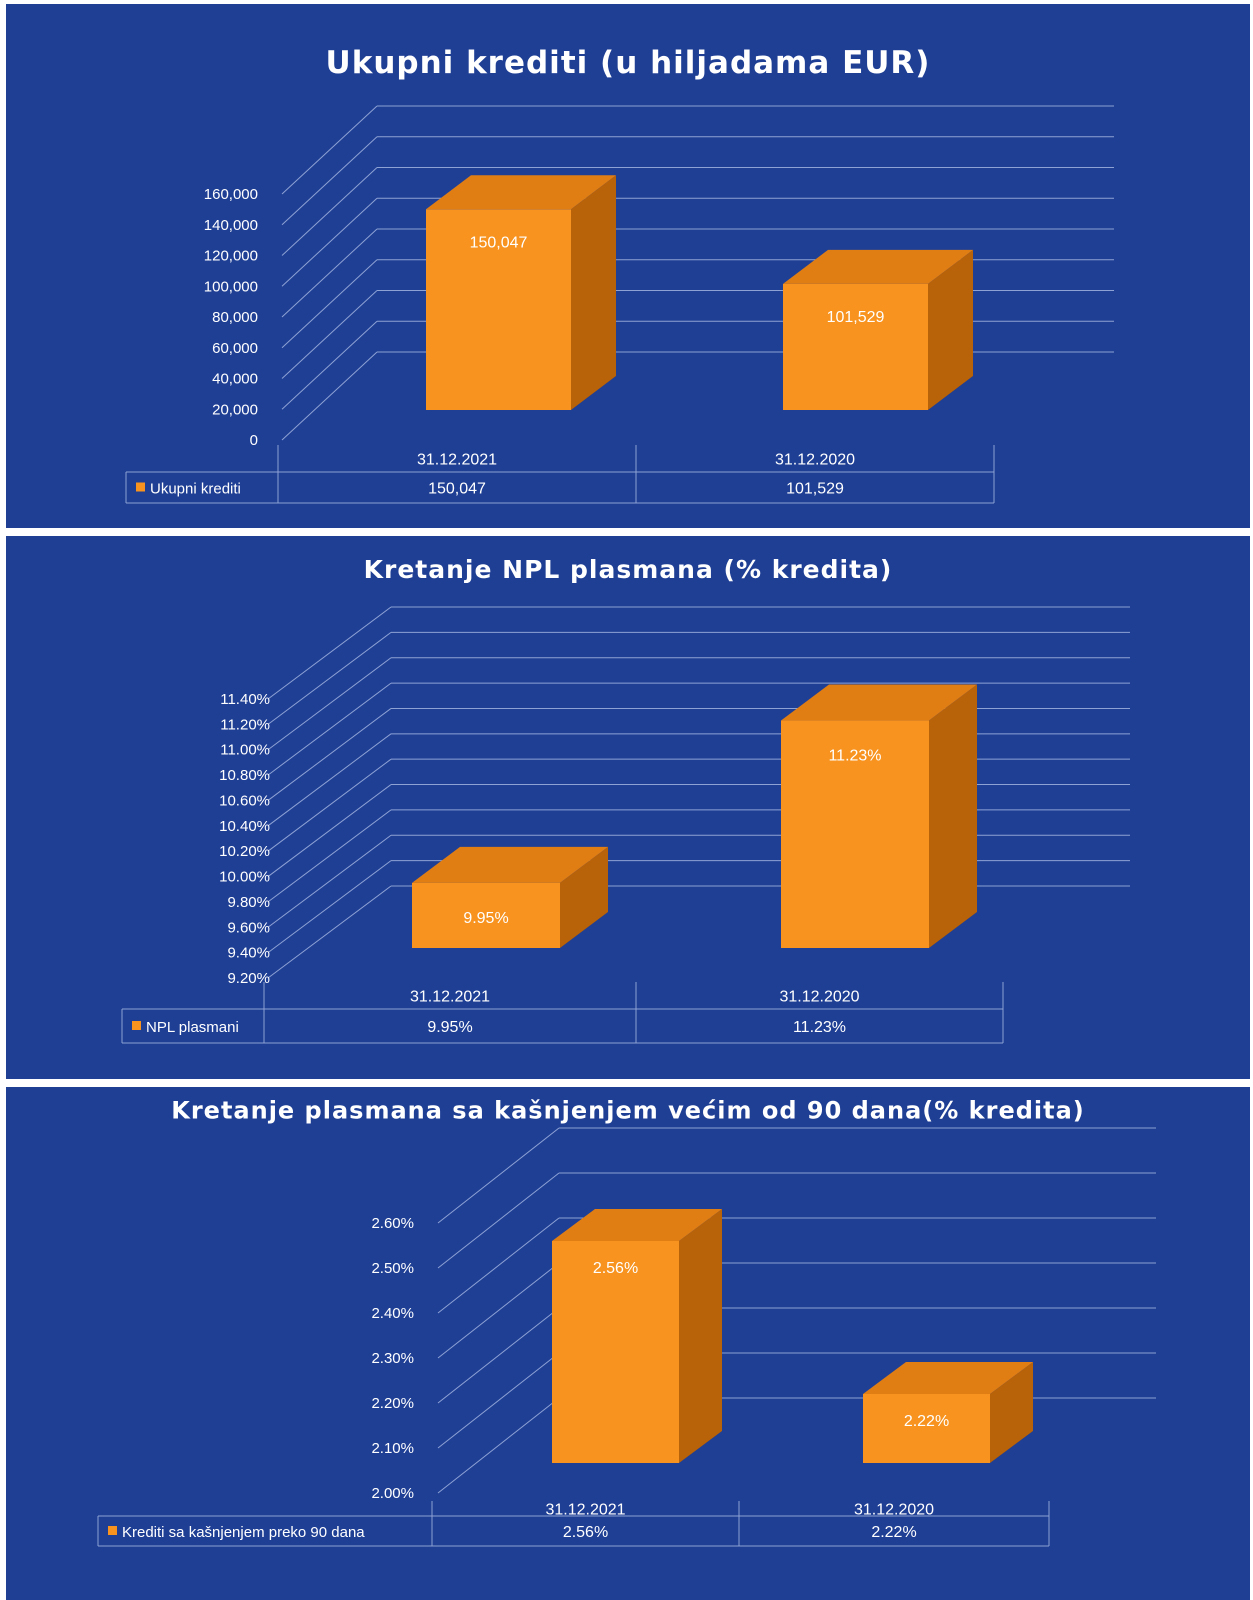 This screenshot has height=1600, width=1253. What do you see at coordinates (449, 1027) in the screenshot?
I see `table-value: 9.95%` at bounding box center [449, 1027].